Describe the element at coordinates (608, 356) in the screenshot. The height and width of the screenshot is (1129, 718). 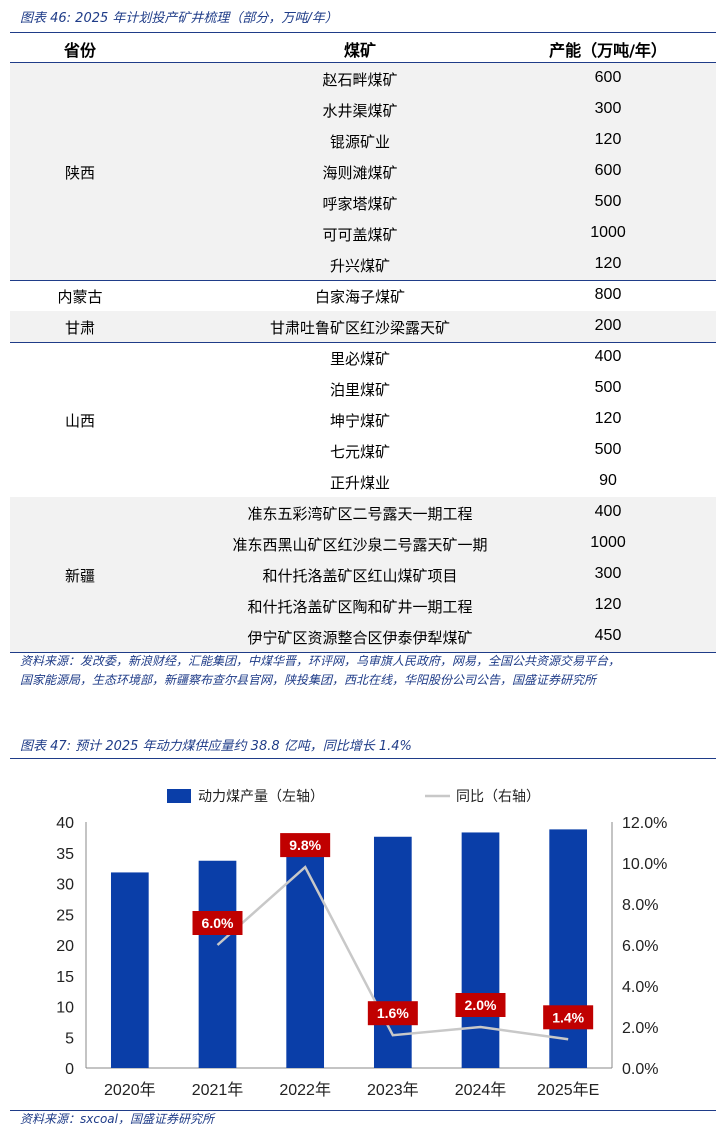
I see `capacity-cell: 400` at that location.